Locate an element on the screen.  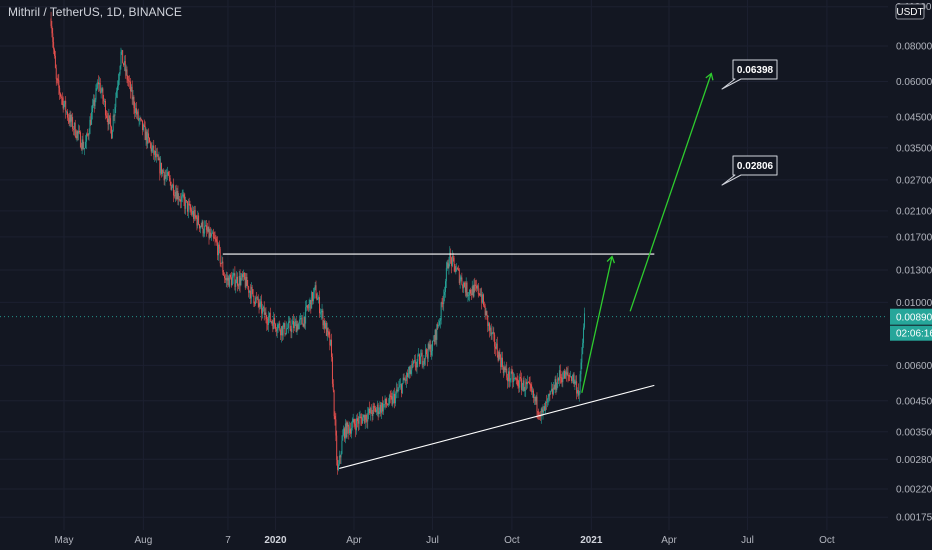
projection-arrow-small is located at coordinates (597, 324).